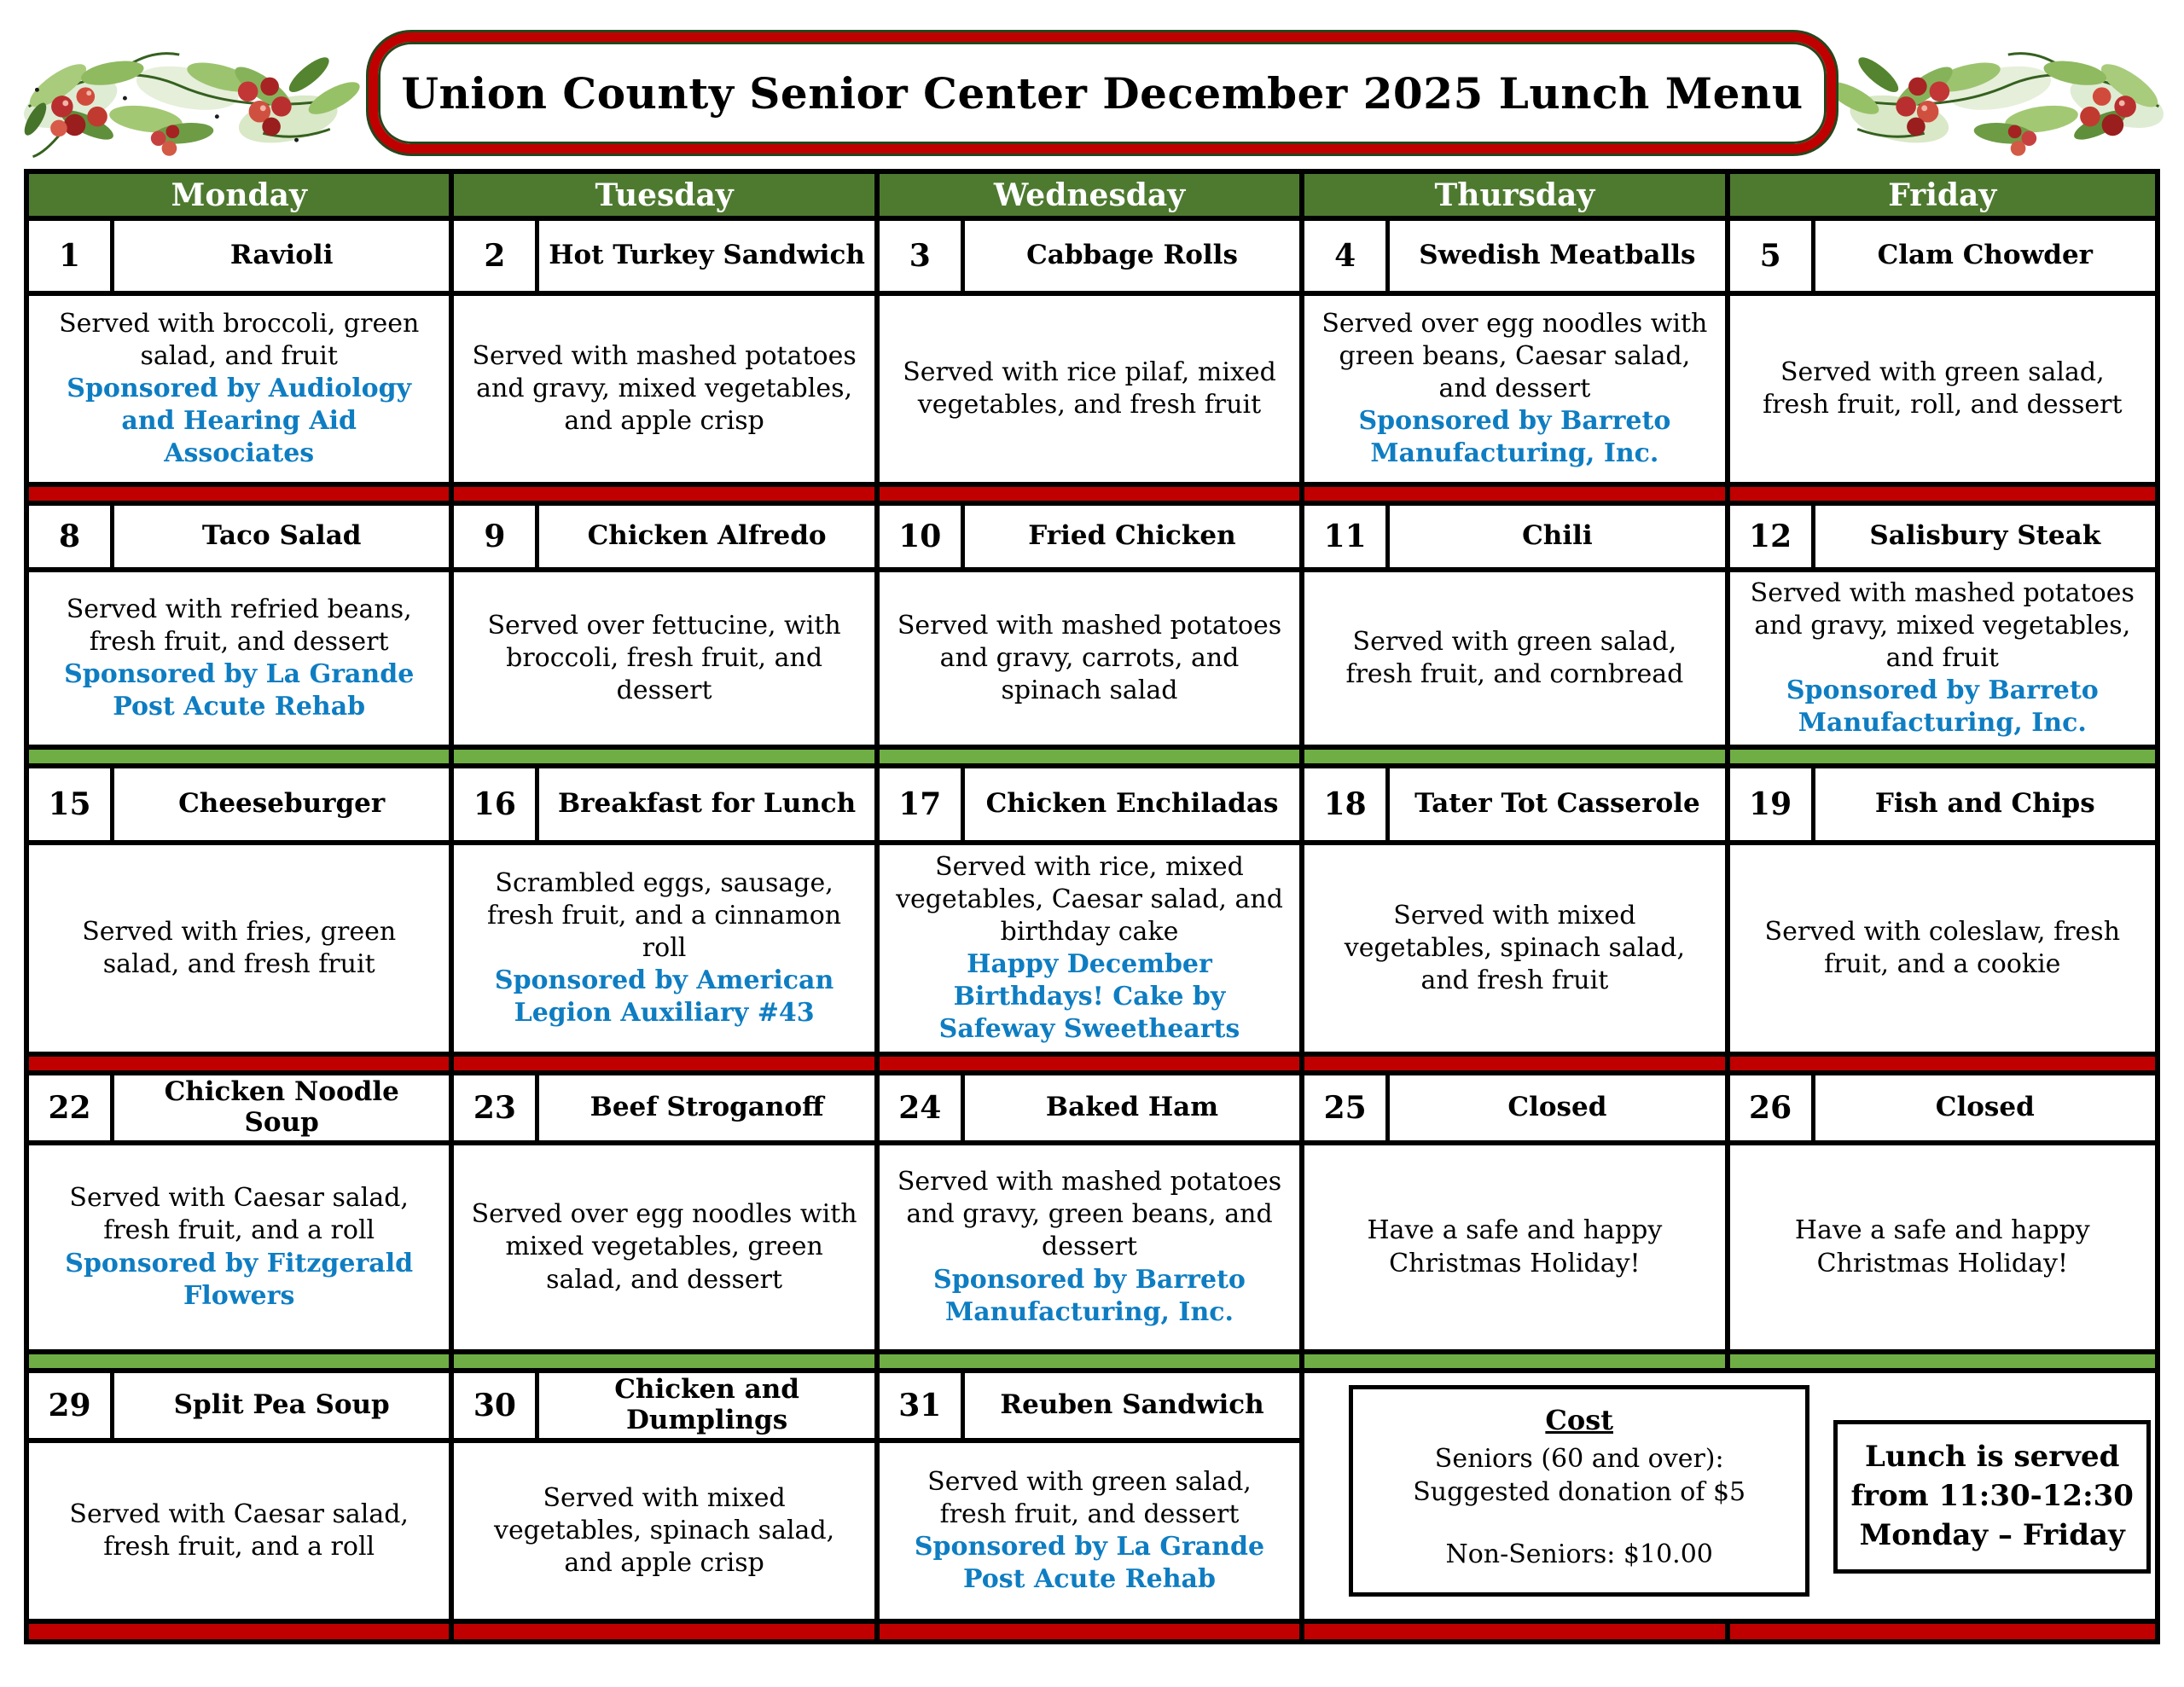  Describe the element at coordinates (71, 1405) in the screenshot. I see `date-number: 29` at that location.